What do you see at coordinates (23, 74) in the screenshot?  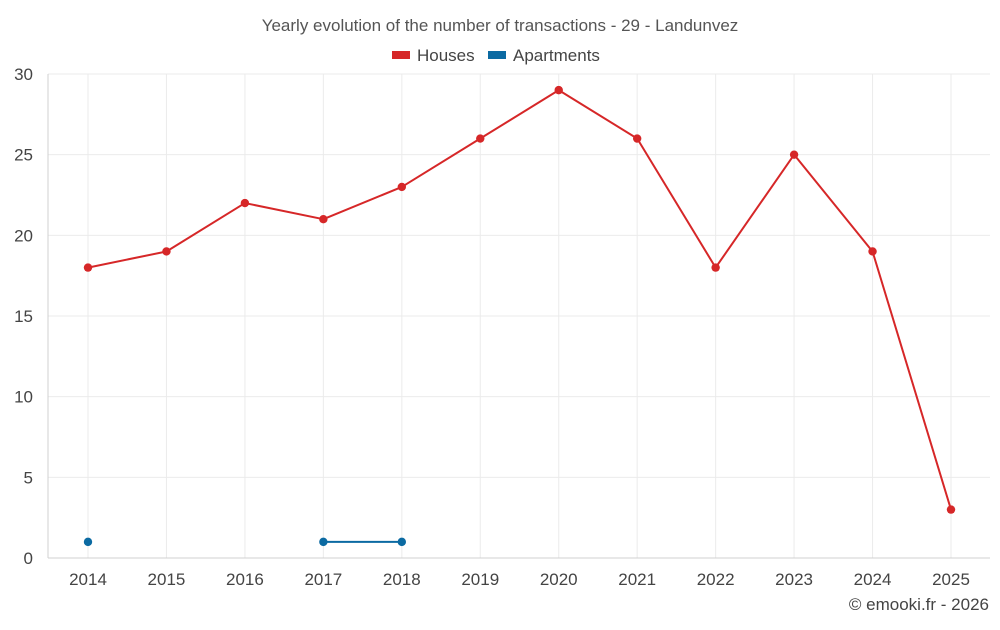 I see `y-tick-label: 30` at bounding box center [23, 74].